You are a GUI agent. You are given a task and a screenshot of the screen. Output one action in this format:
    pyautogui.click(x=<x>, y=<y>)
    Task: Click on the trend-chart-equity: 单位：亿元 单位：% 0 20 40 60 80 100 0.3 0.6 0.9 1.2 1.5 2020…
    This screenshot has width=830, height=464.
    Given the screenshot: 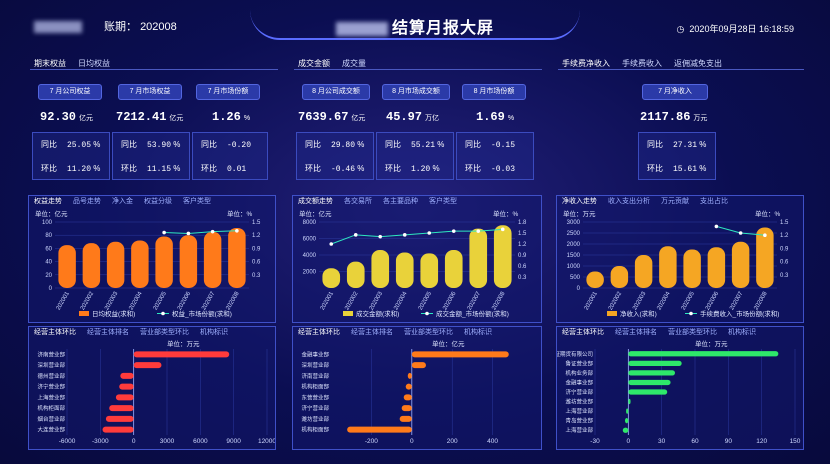 What is the action you would take?
    pyautogui.click(x=148, y=263)
    